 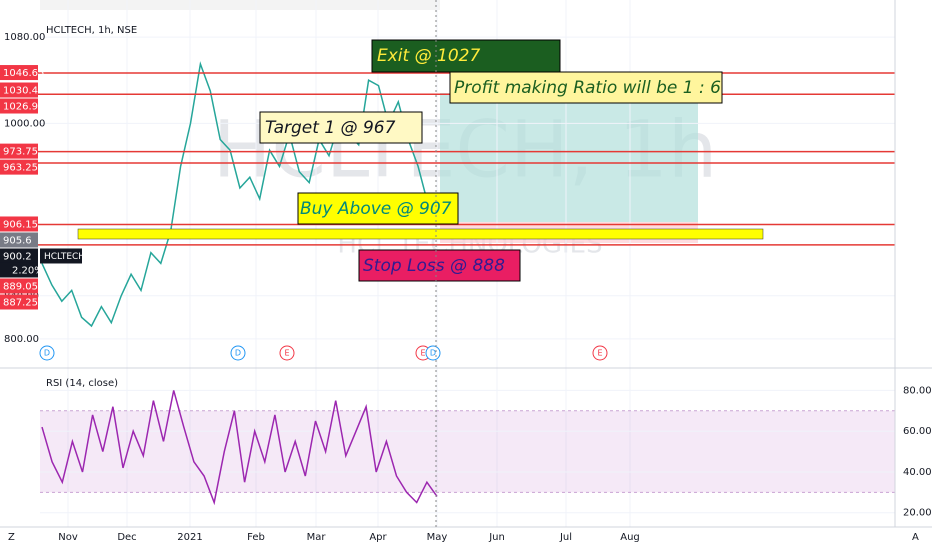 I want to click on price-label: 887.25, so click(x=20, y=302).